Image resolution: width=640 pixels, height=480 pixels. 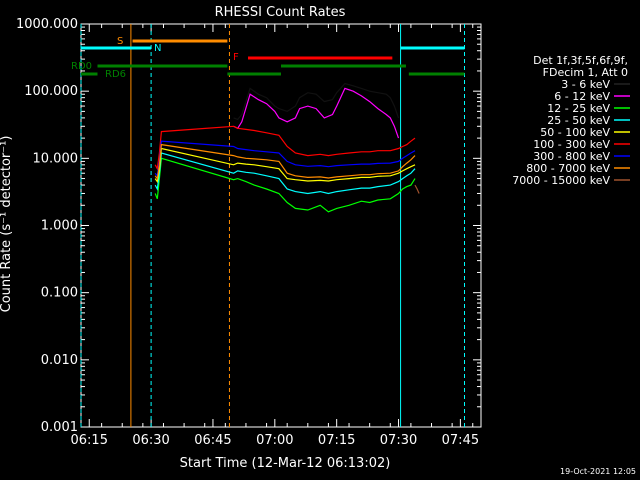 What do you see at coordinates (59, 360) in the screenshot?
I see `y-tick-label: 0.010` at bounding box center [59, 360].